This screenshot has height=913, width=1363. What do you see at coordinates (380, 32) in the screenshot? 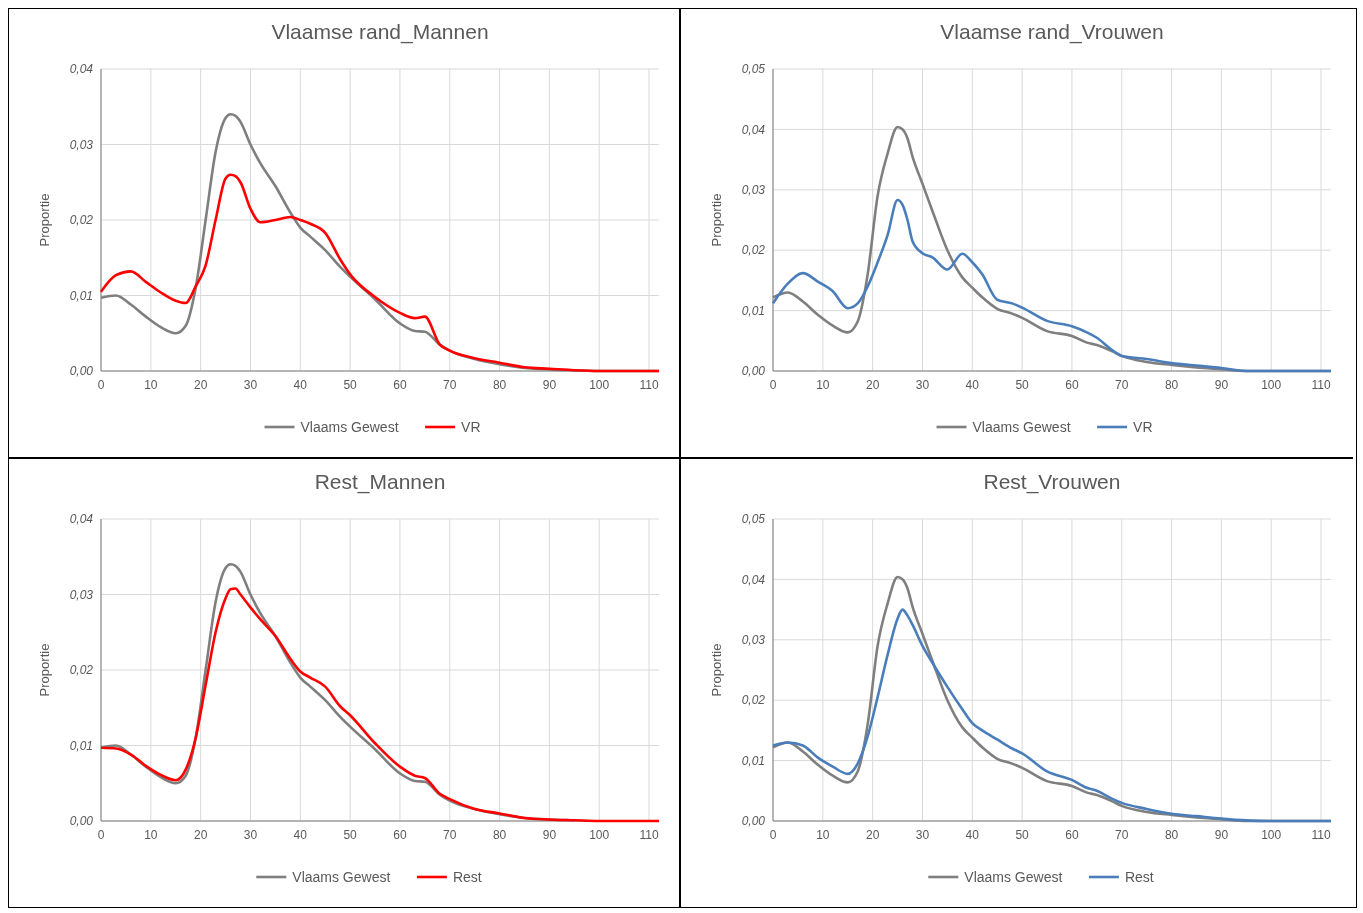
I see `chart-title: Vlaamse rand_Mannen` at bounding box center [380, 32].